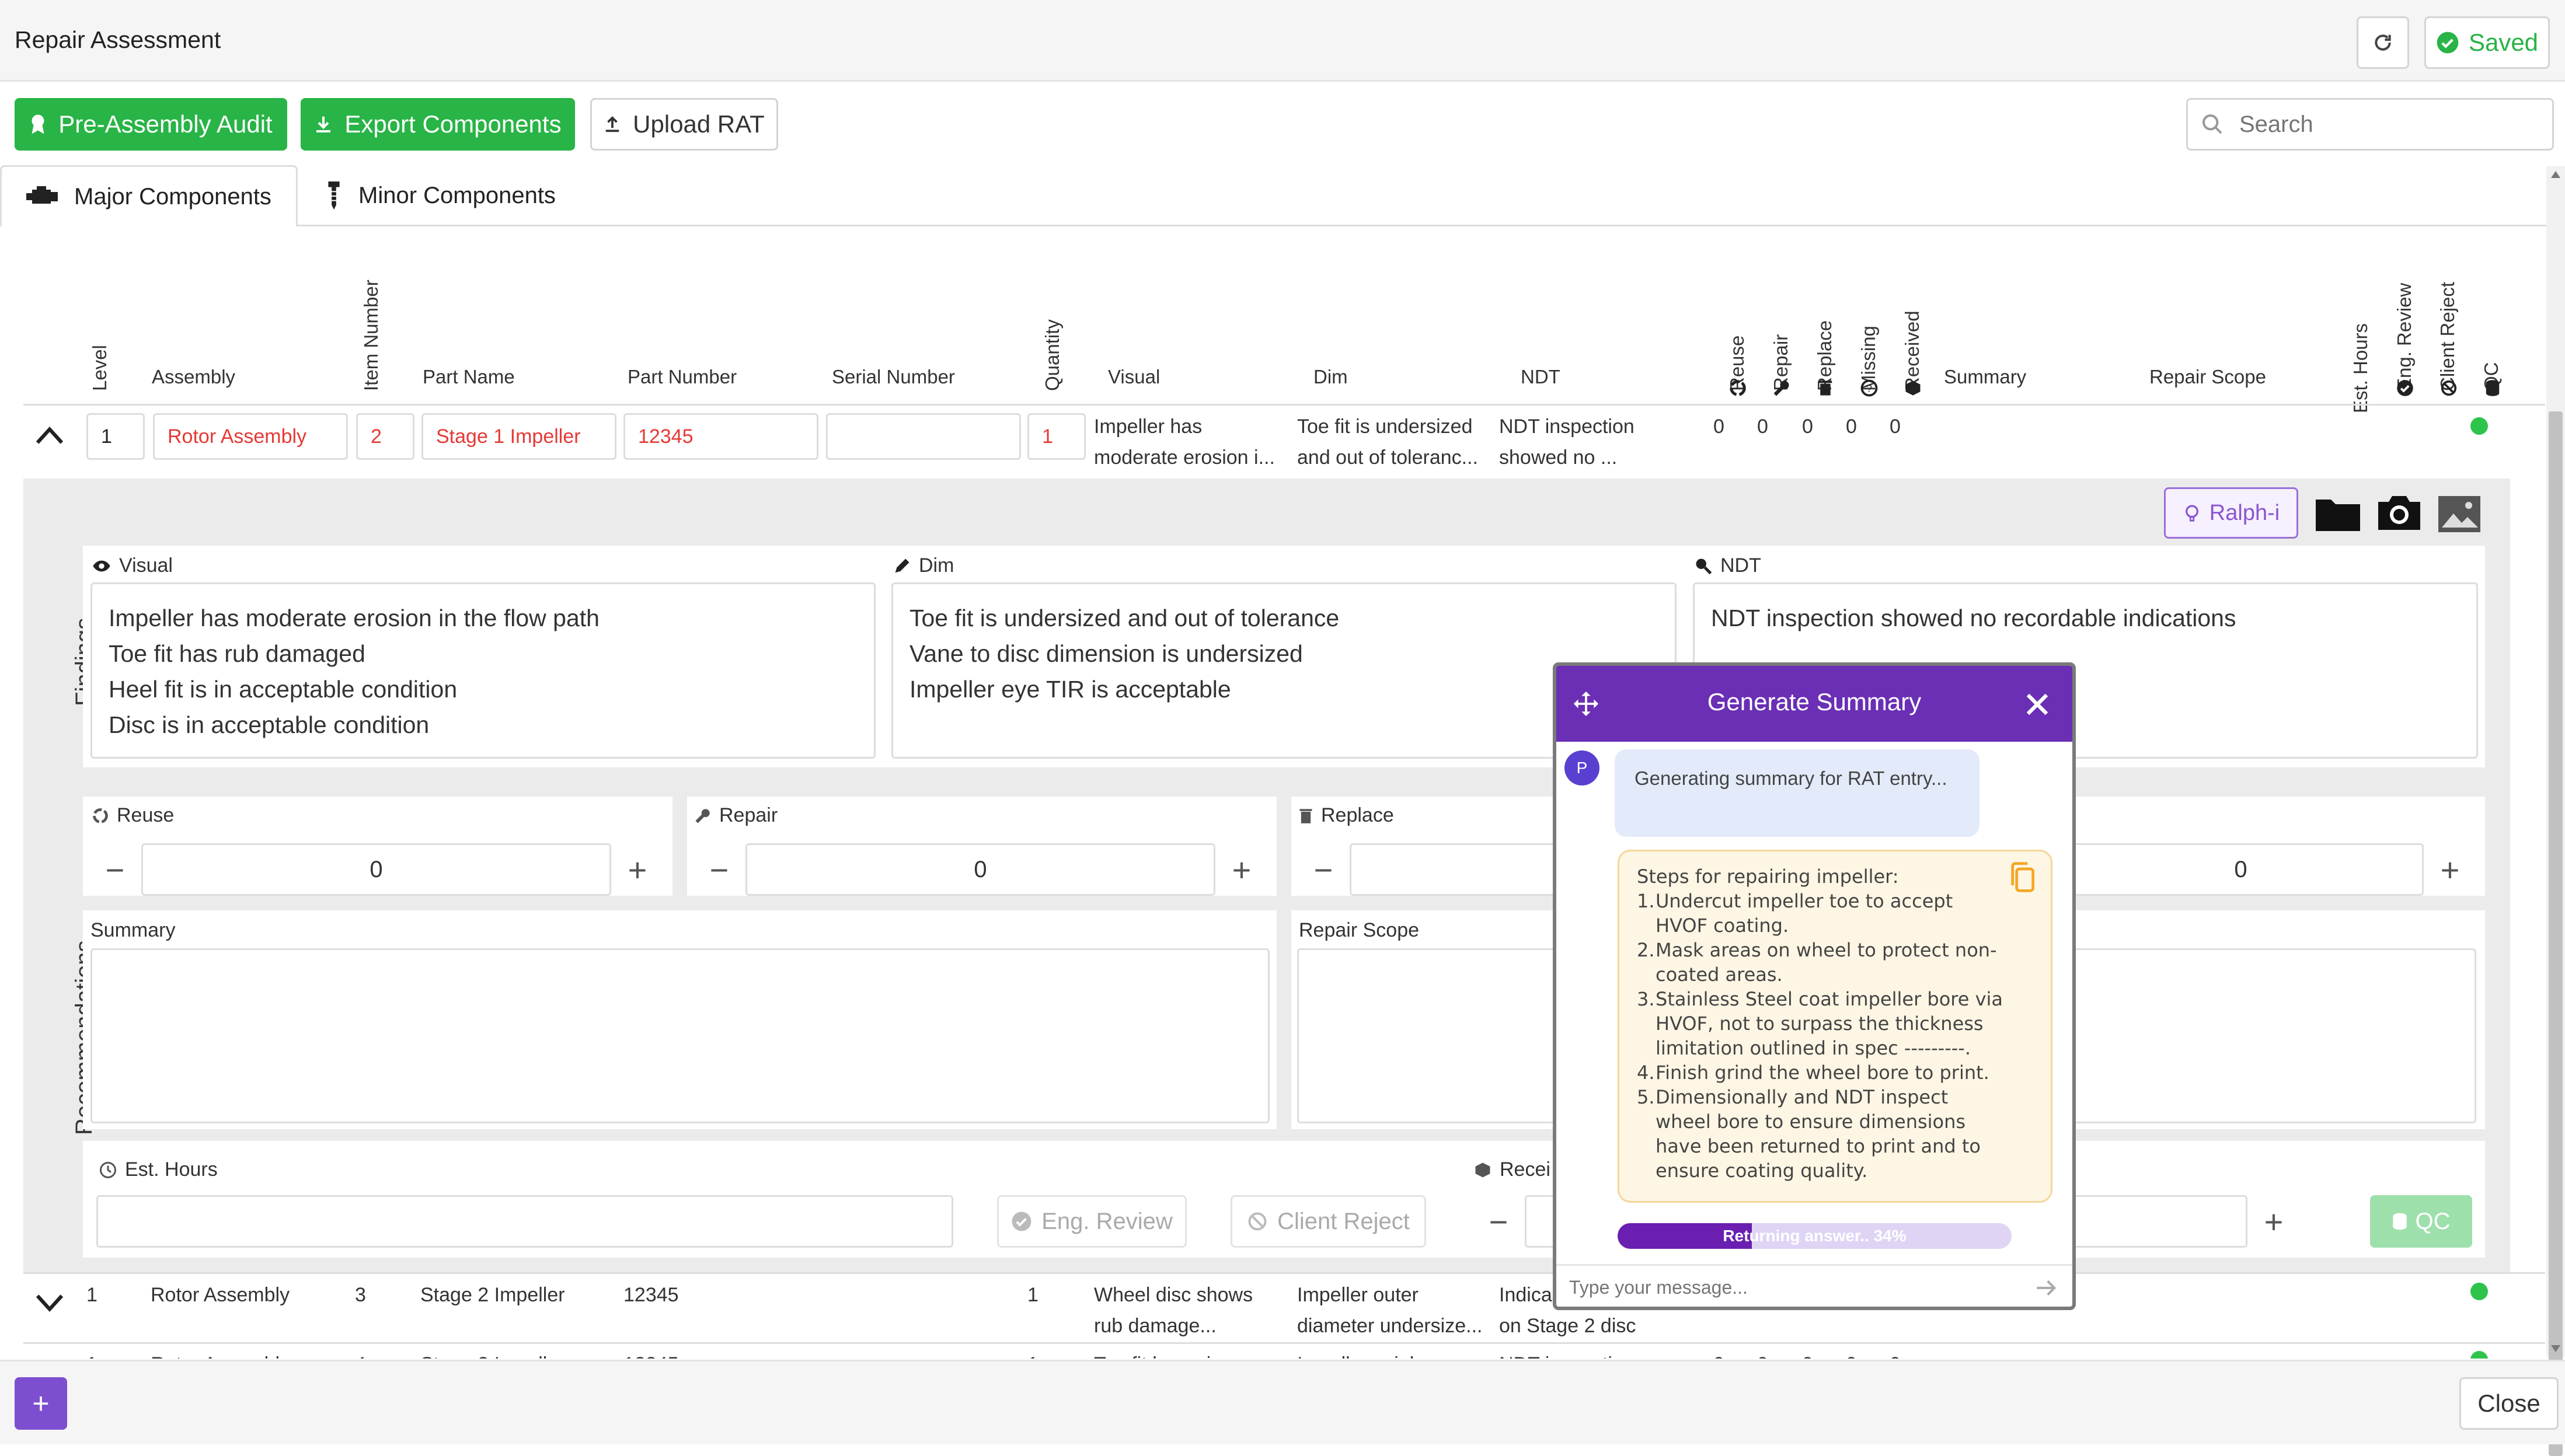 The image size is (2565, 1456). I want to click on assembly-value: Rotor Assembly, so click(220, 1356).